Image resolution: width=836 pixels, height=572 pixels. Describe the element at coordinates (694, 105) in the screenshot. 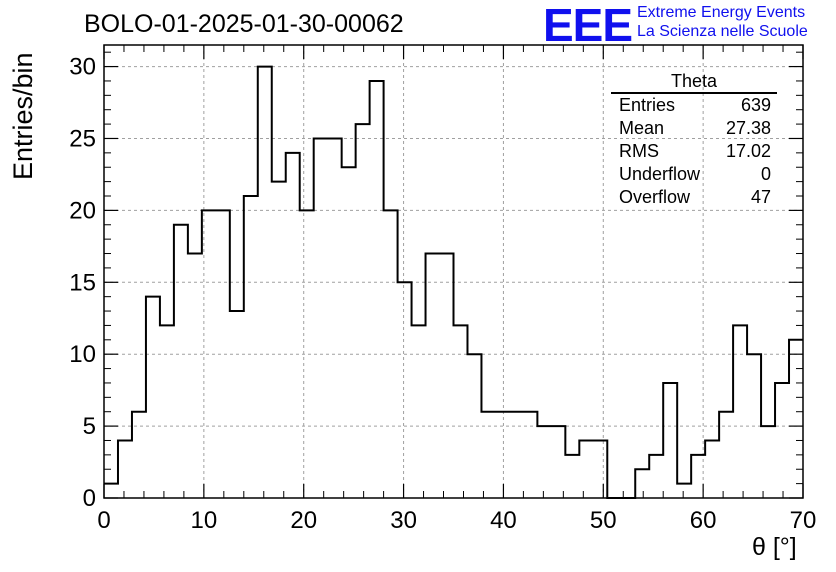

I see `stats-row-entries: Entries 639` at that location.